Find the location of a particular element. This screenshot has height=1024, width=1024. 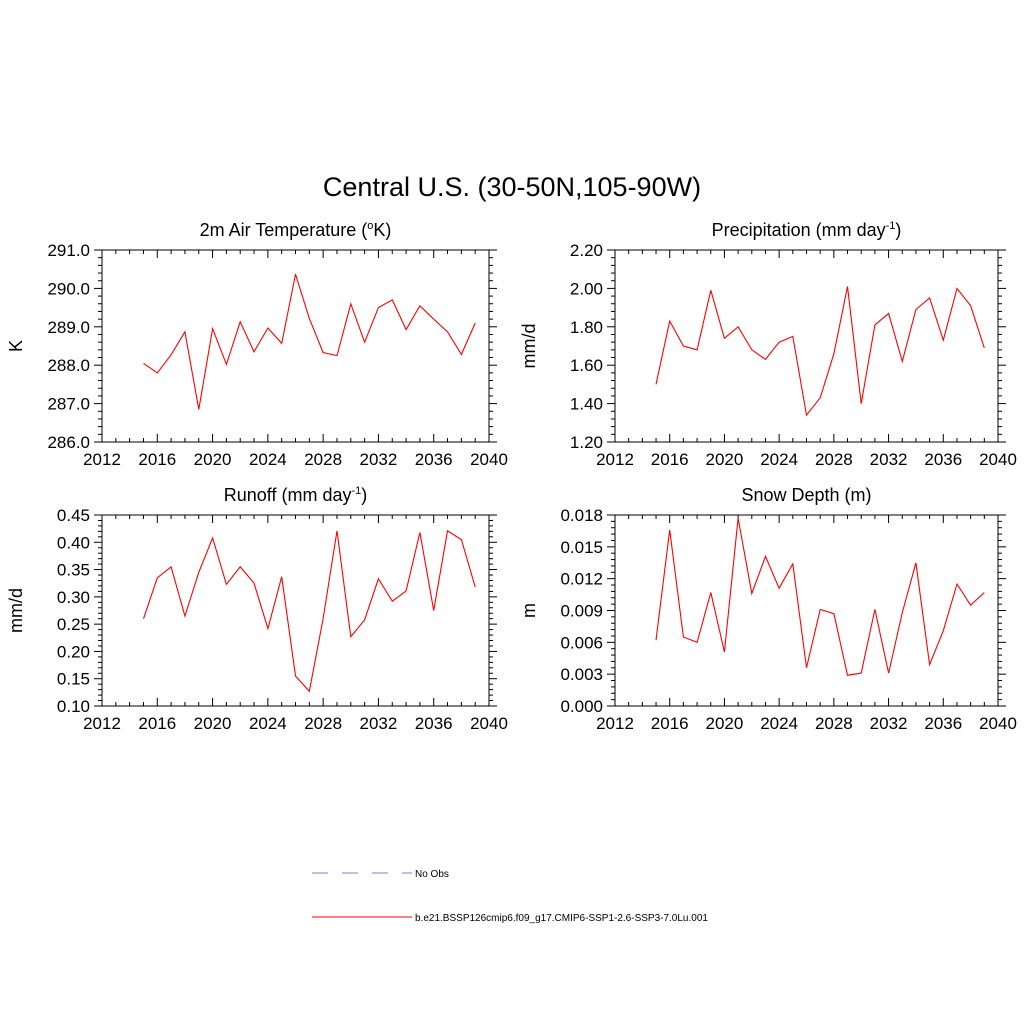

panel-title-main: 2m Air Temperature ( is located at coordinates (284, 230).